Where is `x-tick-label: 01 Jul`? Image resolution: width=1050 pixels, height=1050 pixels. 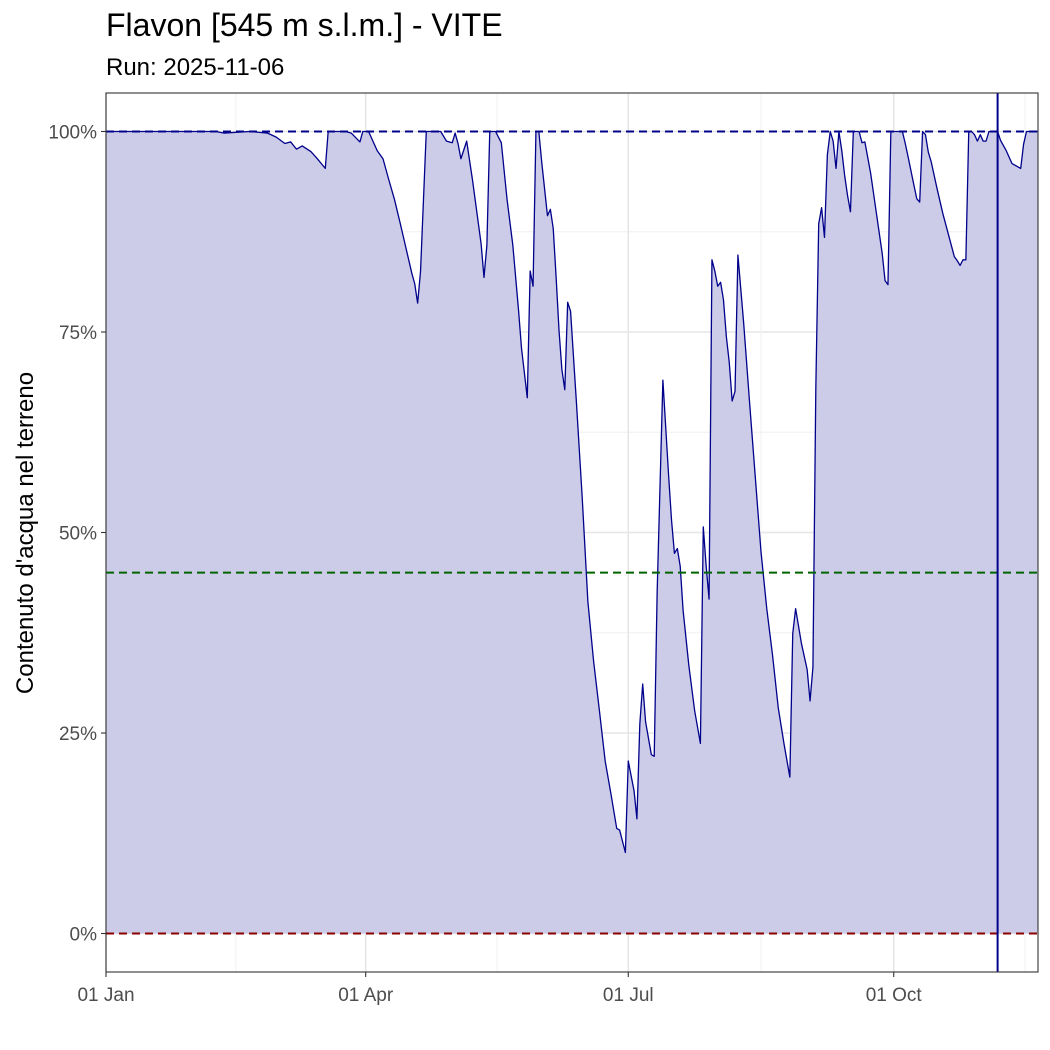
x-tick-label: 01 Jul is located at coordinates (628, 995).